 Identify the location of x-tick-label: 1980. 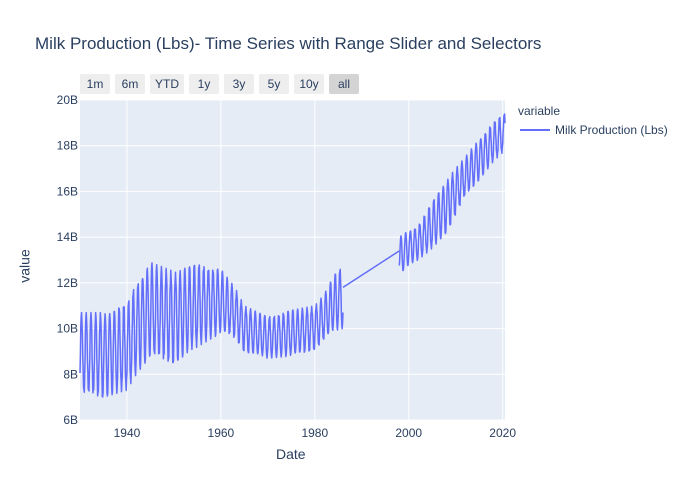
(314, 433).